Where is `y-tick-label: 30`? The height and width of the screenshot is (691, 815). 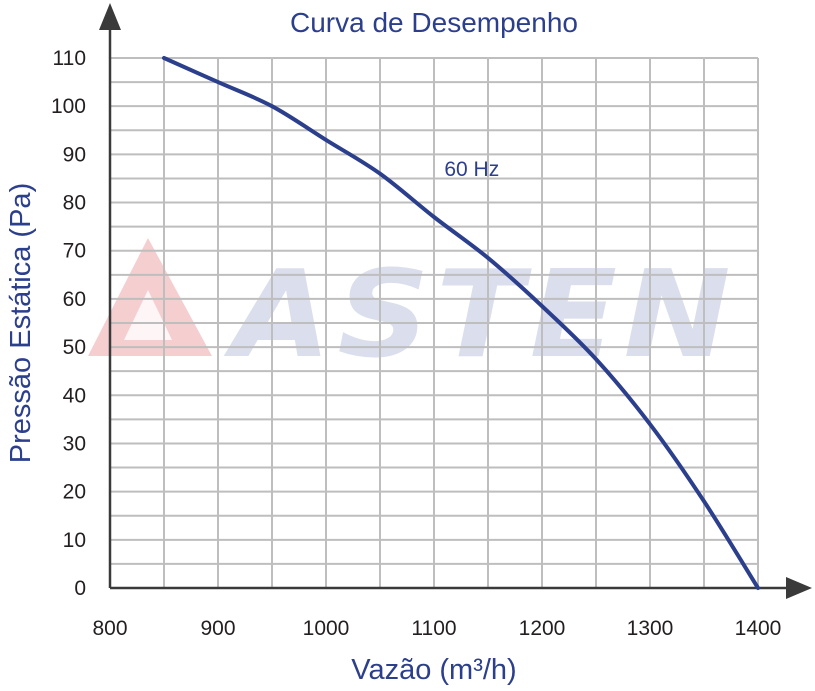
y-tick-label: 30 is located at coordinates (74, 443).